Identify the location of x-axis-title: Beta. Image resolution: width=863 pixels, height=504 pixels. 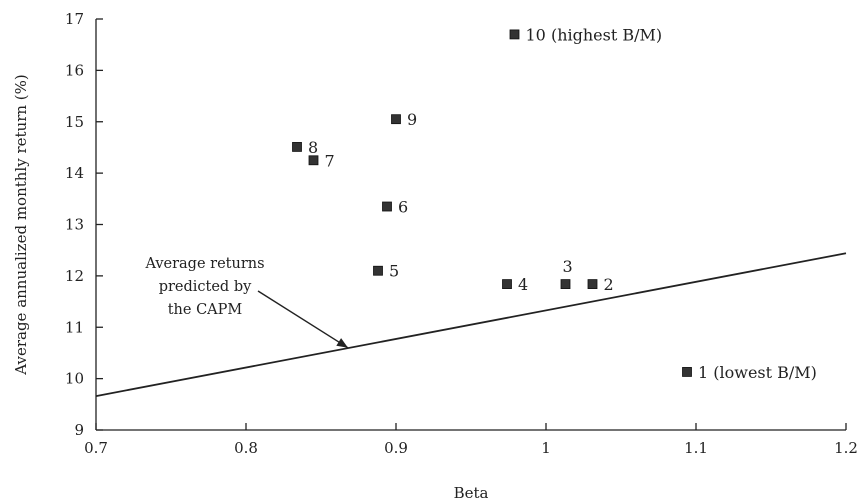
(471, 493).